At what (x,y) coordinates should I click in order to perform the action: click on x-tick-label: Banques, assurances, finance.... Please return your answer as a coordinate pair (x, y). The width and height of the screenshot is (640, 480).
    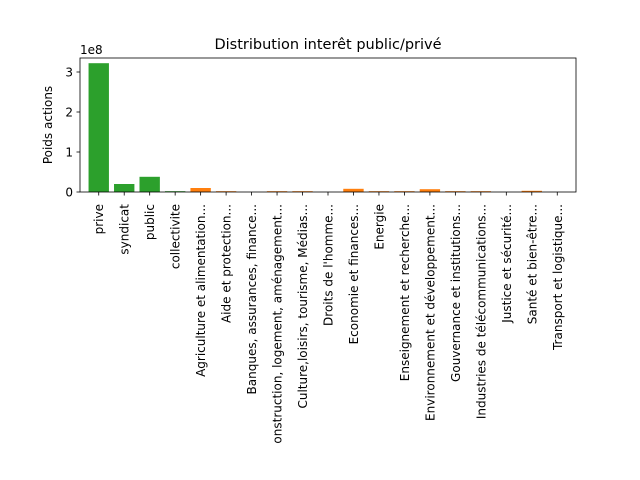
    Looking at the image, I should click on (252, 299).